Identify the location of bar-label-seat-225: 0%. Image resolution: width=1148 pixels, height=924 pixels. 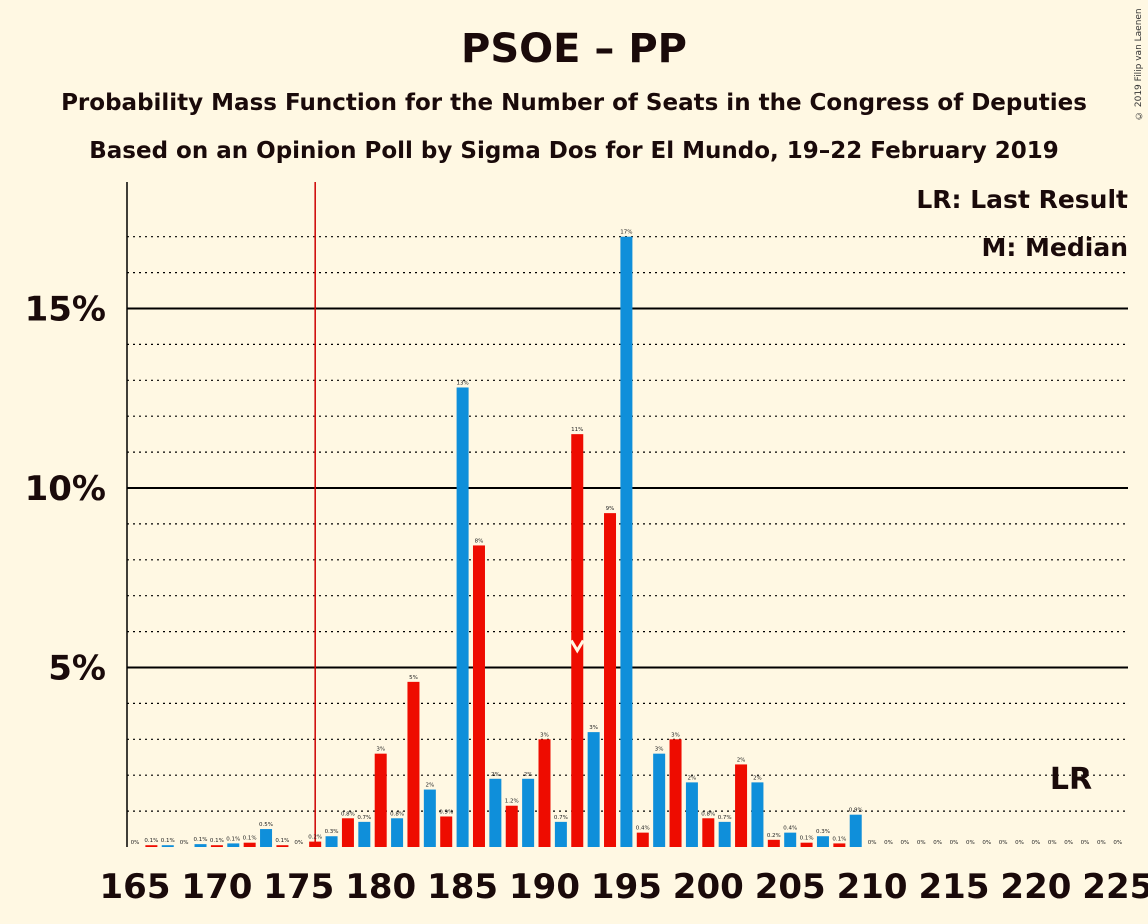
(1117, 843).